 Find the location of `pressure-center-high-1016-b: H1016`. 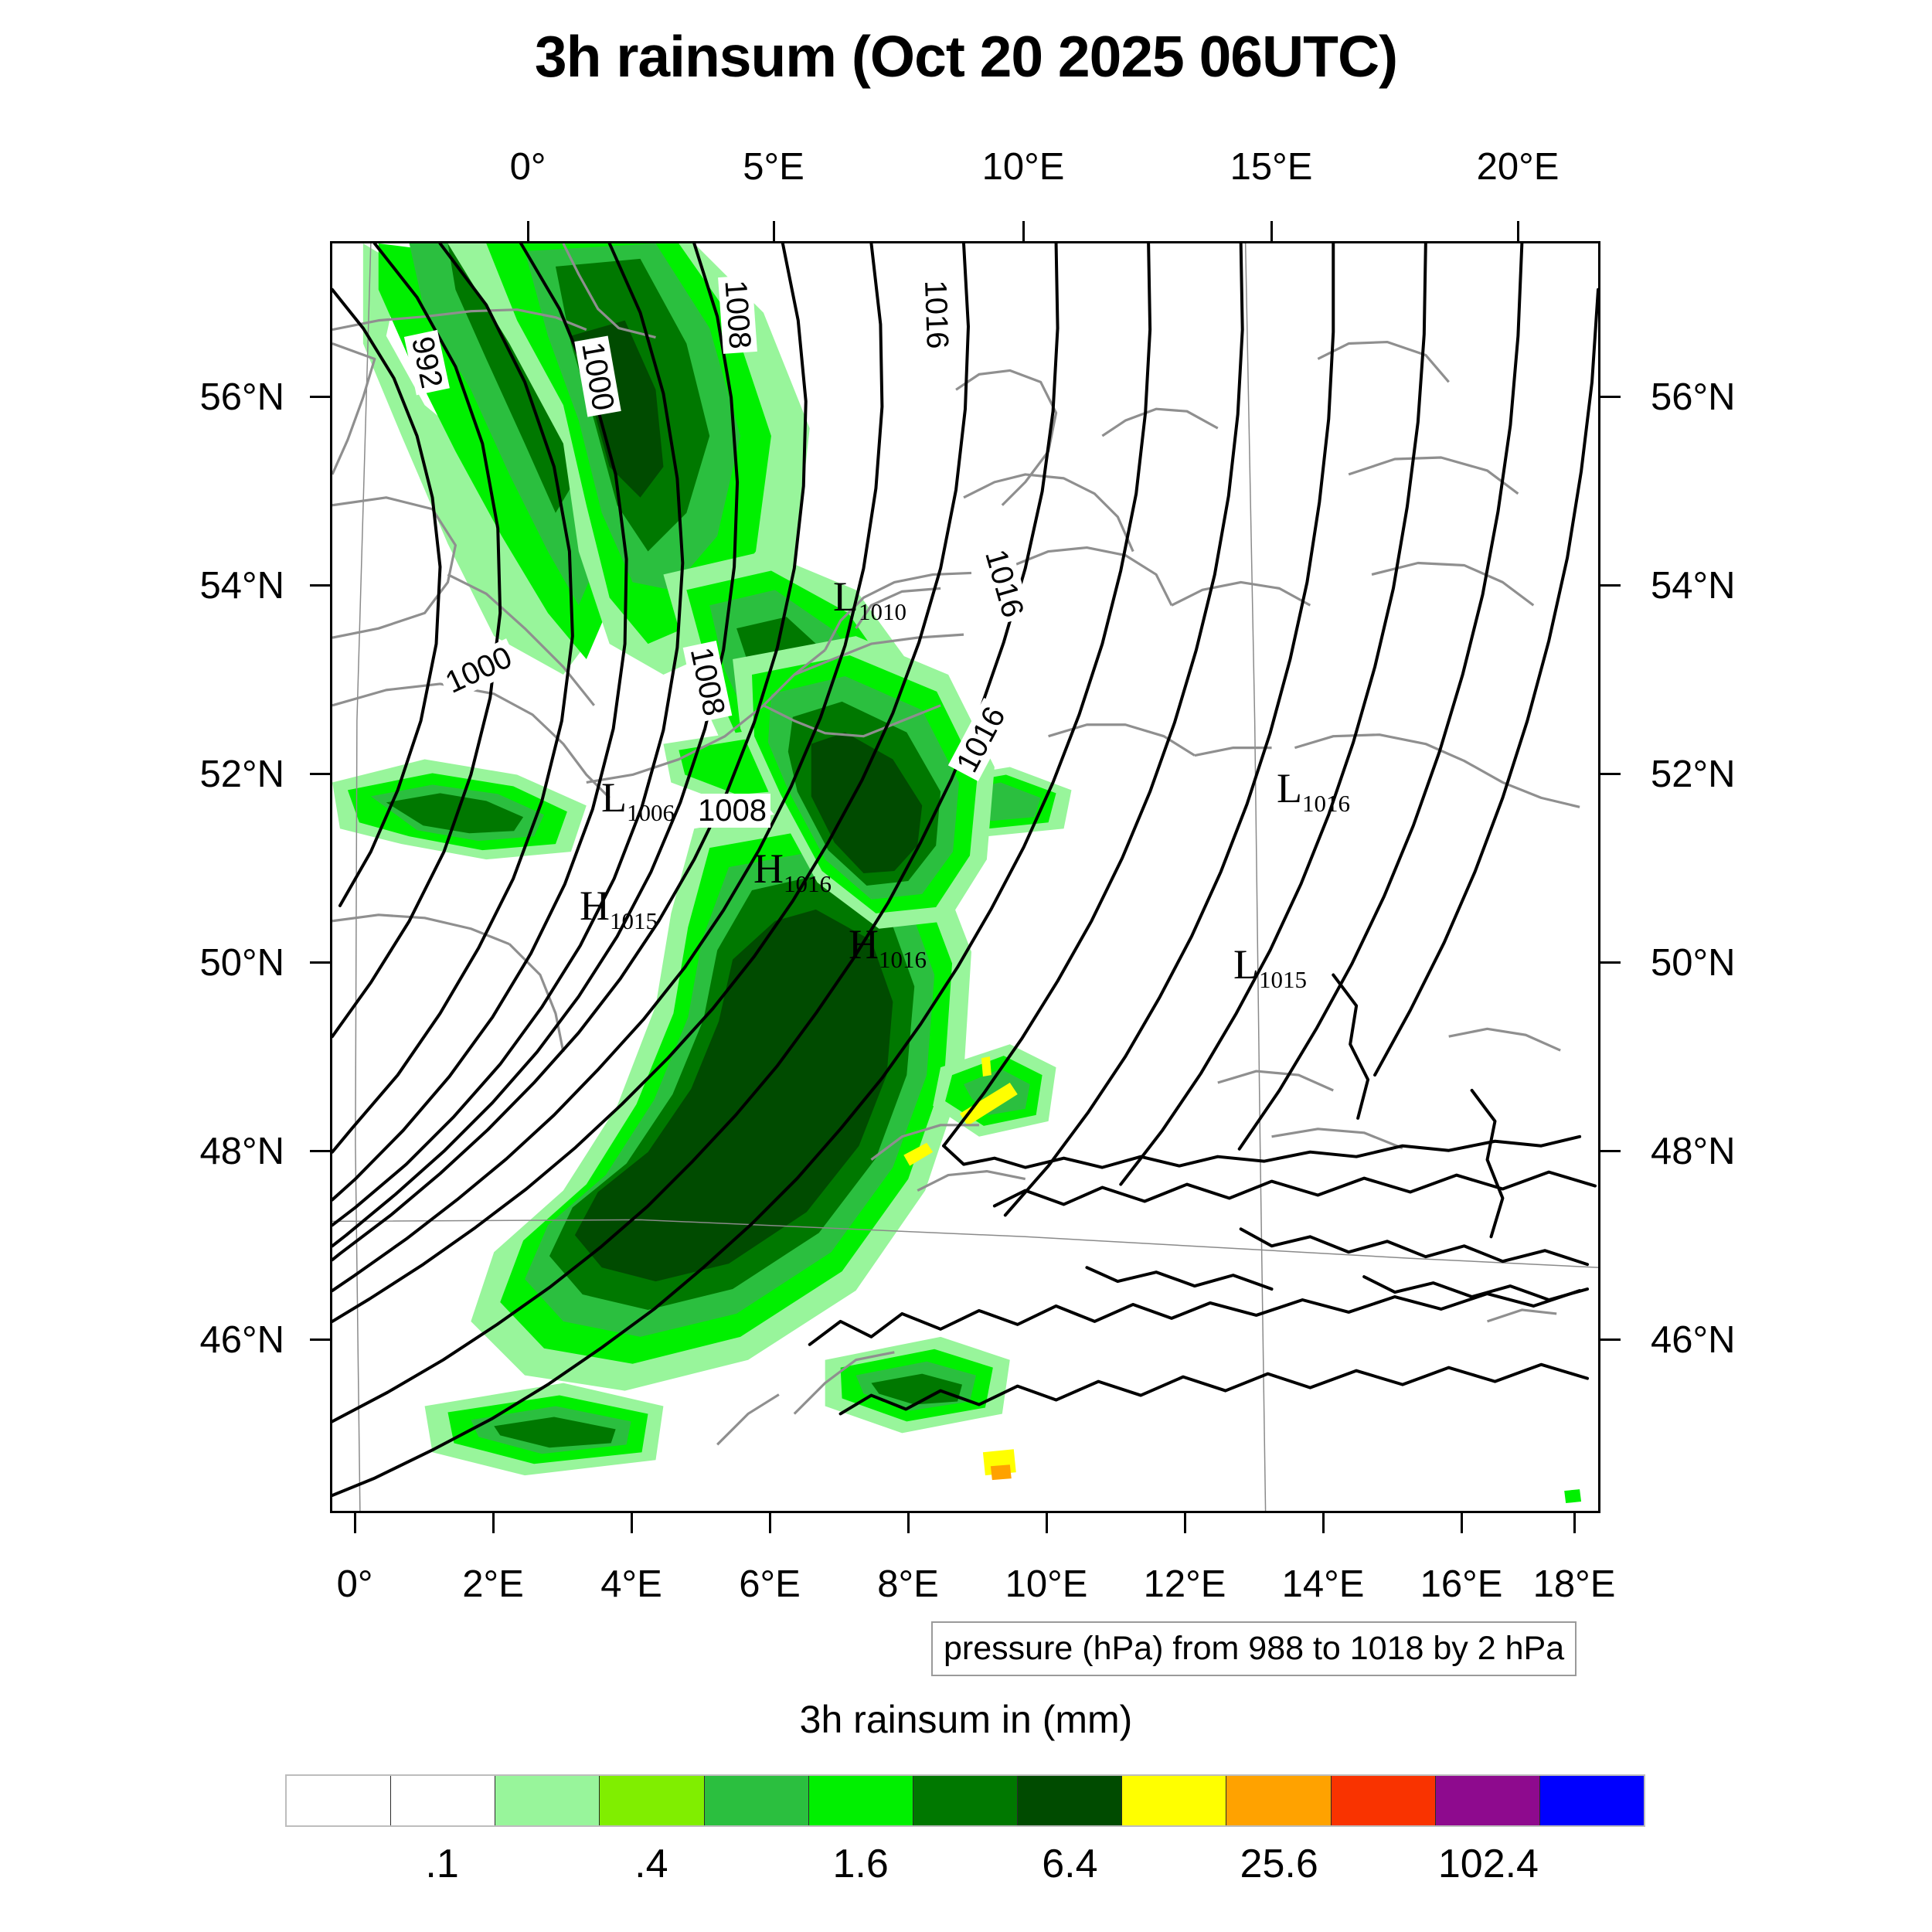

pressure-center-high-1016-b: H1016 is located at coordinates (888, 947).